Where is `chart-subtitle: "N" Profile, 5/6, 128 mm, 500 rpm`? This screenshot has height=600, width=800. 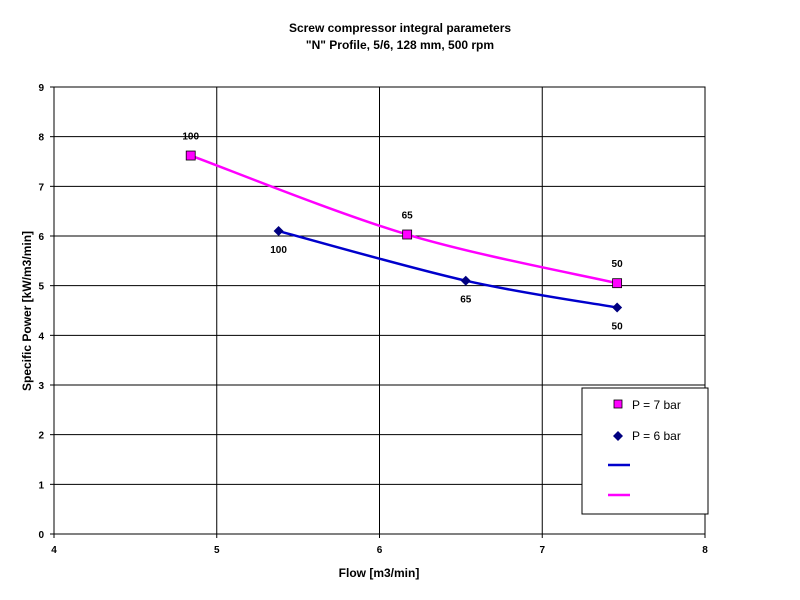 chart-subtitle: "N" Profile, 5/6, 128 mm, 500 rpm is located at coordinates (400, 45).